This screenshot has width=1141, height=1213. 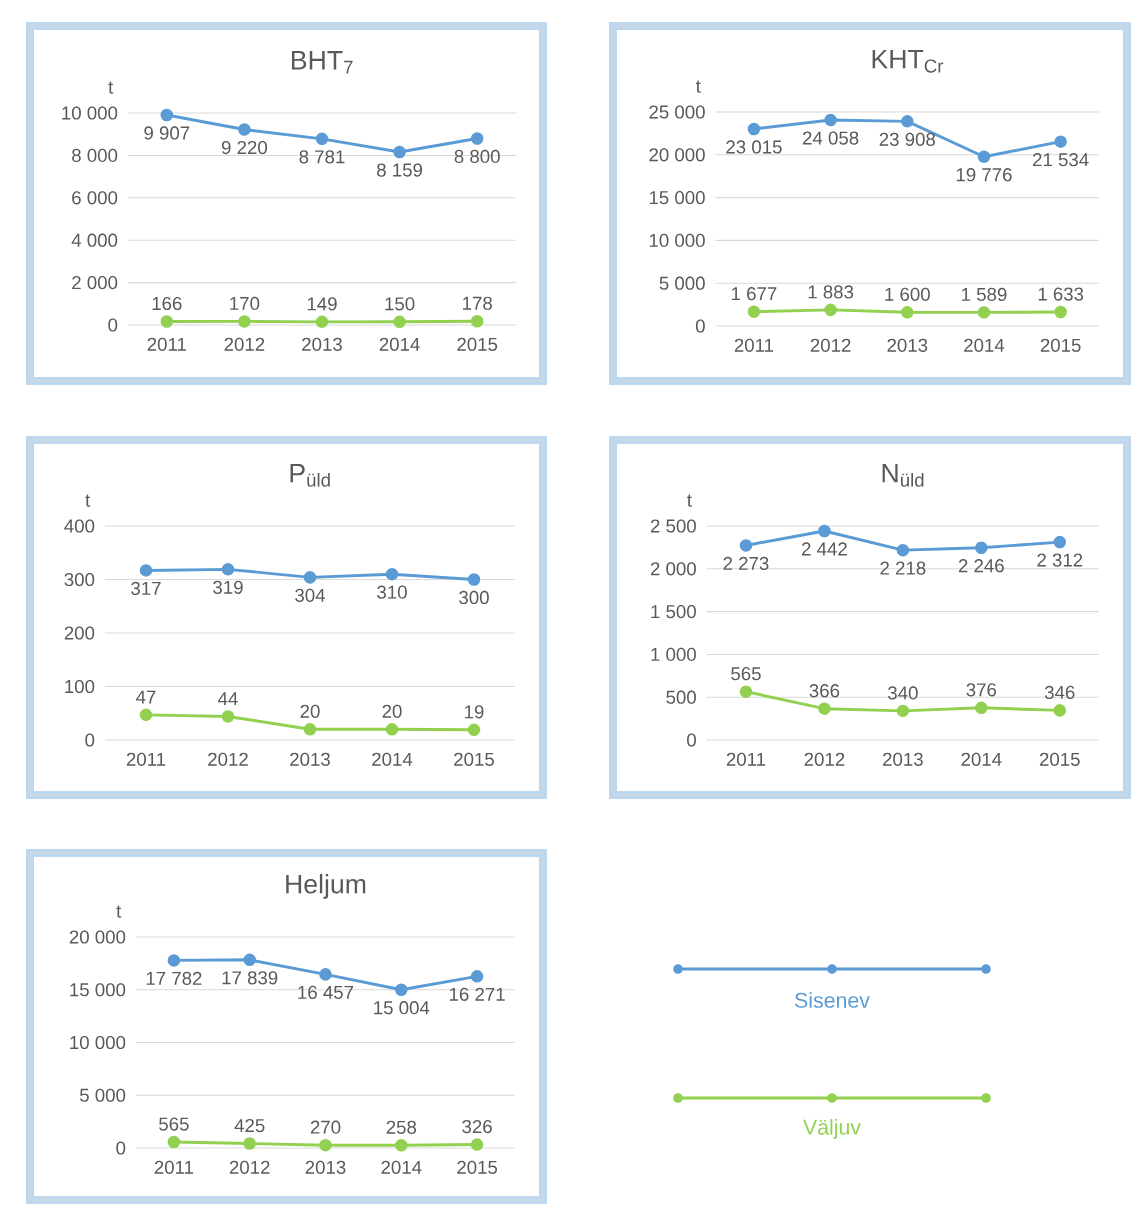 What do you see at coordinates (322, 304) in the screenshot?
I see `data-label: 149` at bounding box center [322, 304].